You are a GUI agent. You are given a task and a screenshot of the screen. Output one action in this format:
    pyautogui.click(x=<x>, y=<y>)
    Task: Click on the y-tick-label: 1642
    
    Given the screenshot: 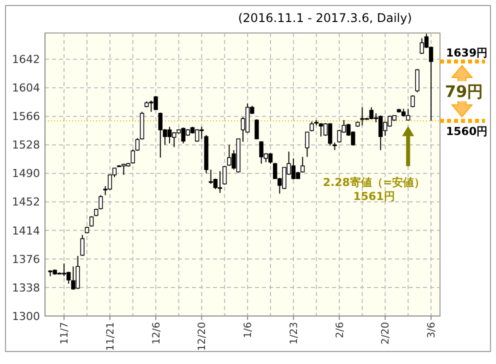 What is the action you would take?
    pyautogui.click(x=26, y=59)
    